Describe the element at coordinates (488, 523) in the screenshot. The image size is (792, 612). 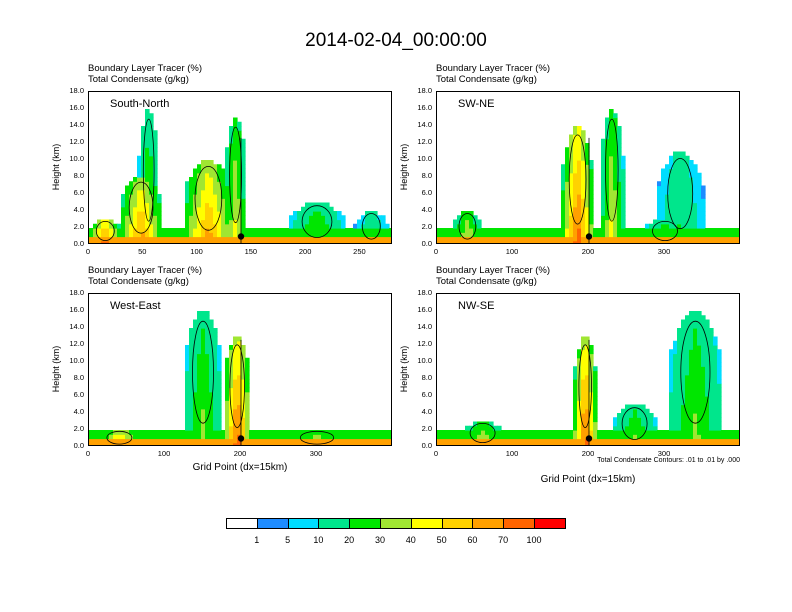
I see `colorbar-swatch` at that location.